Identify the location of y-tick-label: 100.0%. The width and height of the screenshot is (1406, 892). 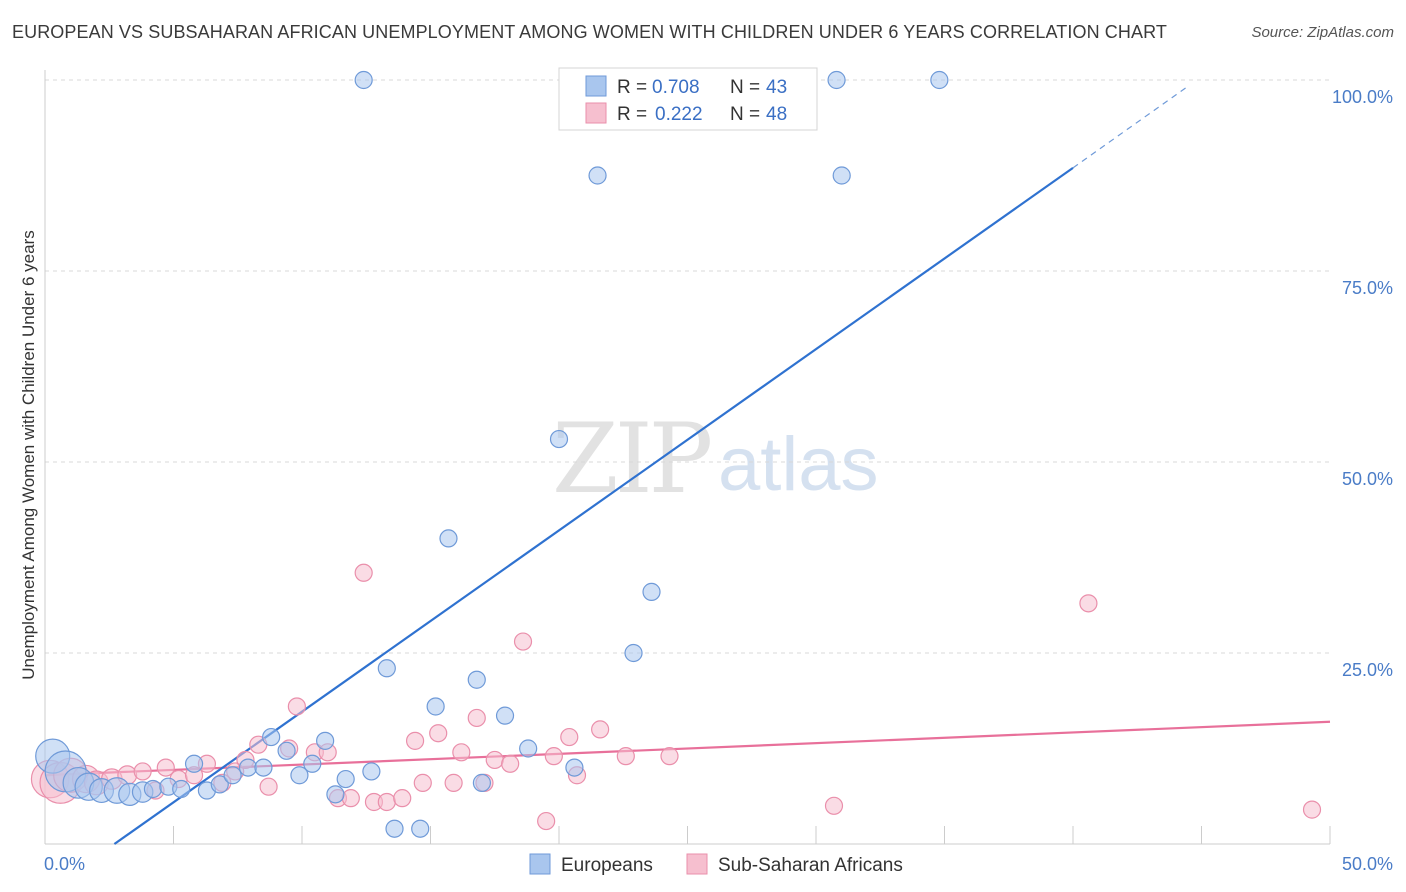
(1362, 97).